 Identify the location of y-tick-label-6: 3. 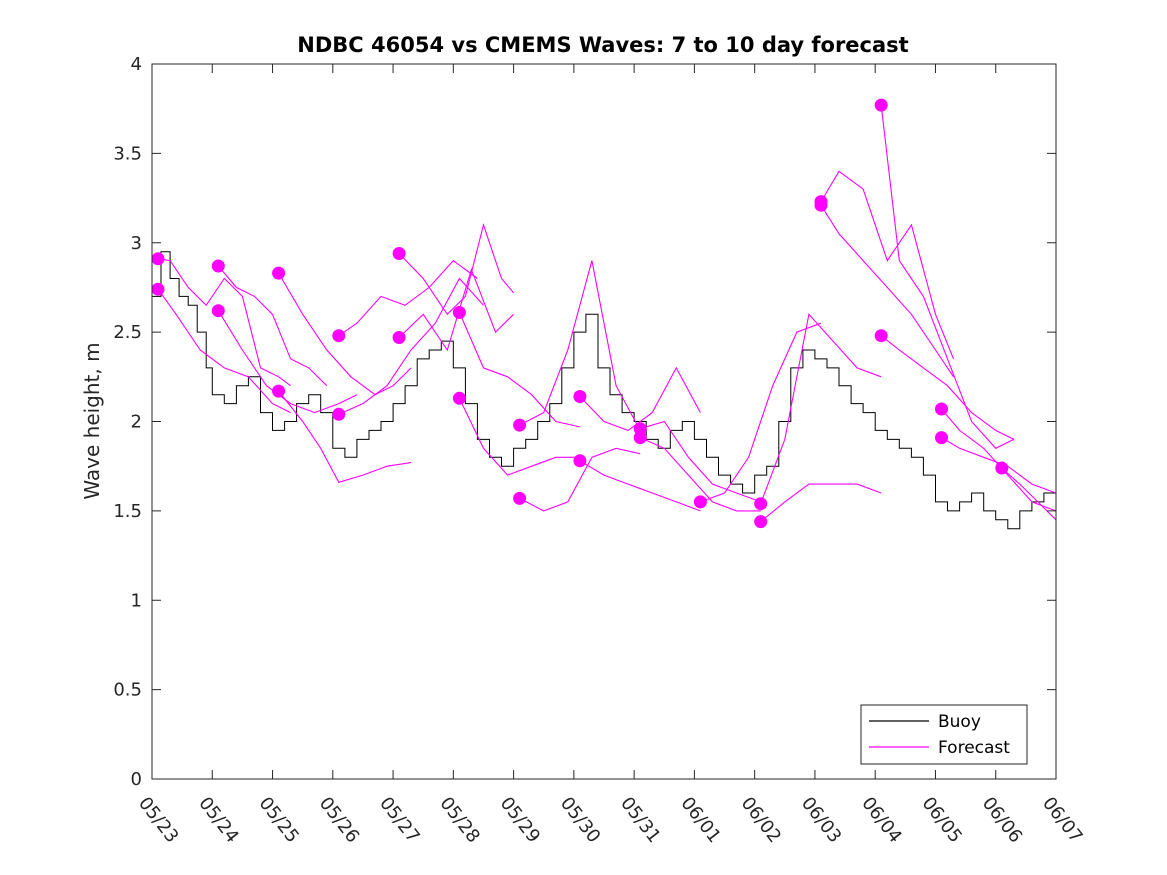
(136, 243).